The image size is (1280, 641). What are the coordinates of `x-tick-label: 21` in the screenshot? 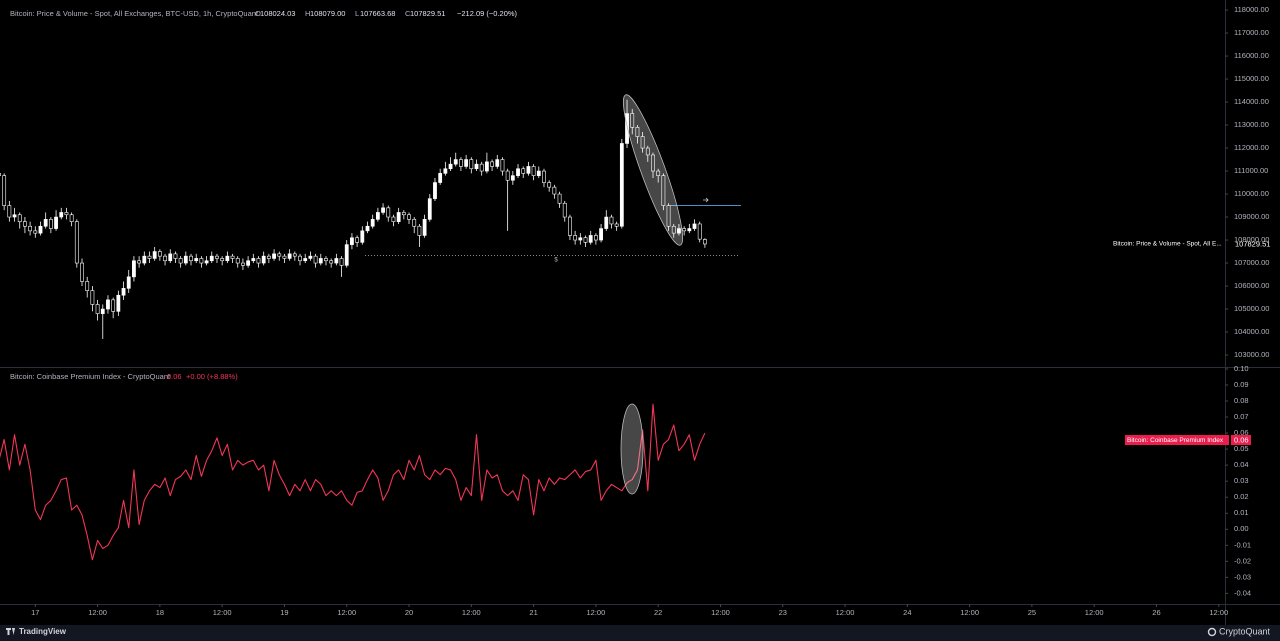 It's located at (533, 612).